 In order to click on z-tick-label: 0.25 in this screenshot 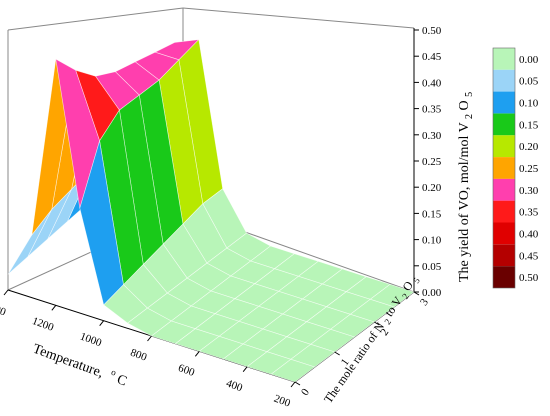, I will do `click(432, 162)`.